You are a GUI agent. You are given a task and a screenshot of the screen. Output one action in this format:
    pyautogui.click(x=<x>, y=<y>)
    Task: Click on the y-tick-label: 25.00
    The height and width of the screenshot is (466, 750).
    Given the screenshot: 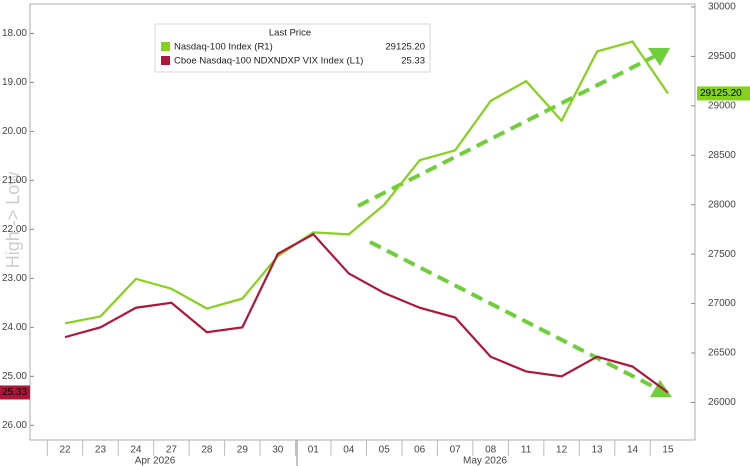 What is the action you would take?
    pyautogui.click(x=14, y=376)
    